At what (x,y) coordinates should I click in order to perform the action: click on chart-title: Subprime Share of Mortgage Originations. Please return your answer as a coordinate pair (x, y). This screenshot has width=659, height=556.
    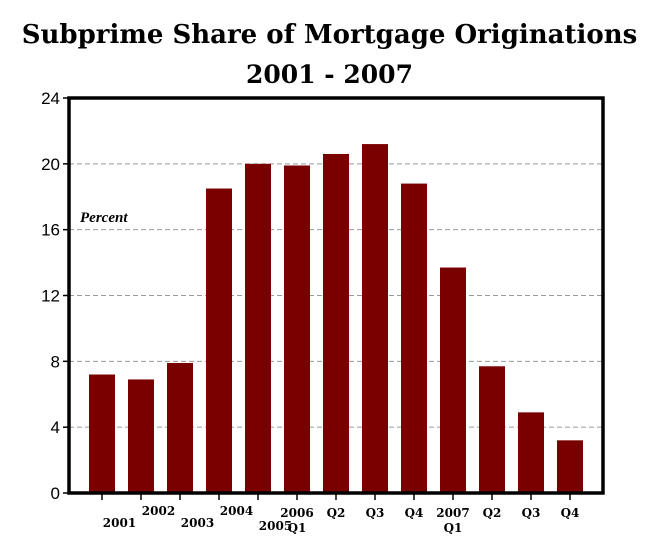
    Looking at the image, I should click on (329, 35).